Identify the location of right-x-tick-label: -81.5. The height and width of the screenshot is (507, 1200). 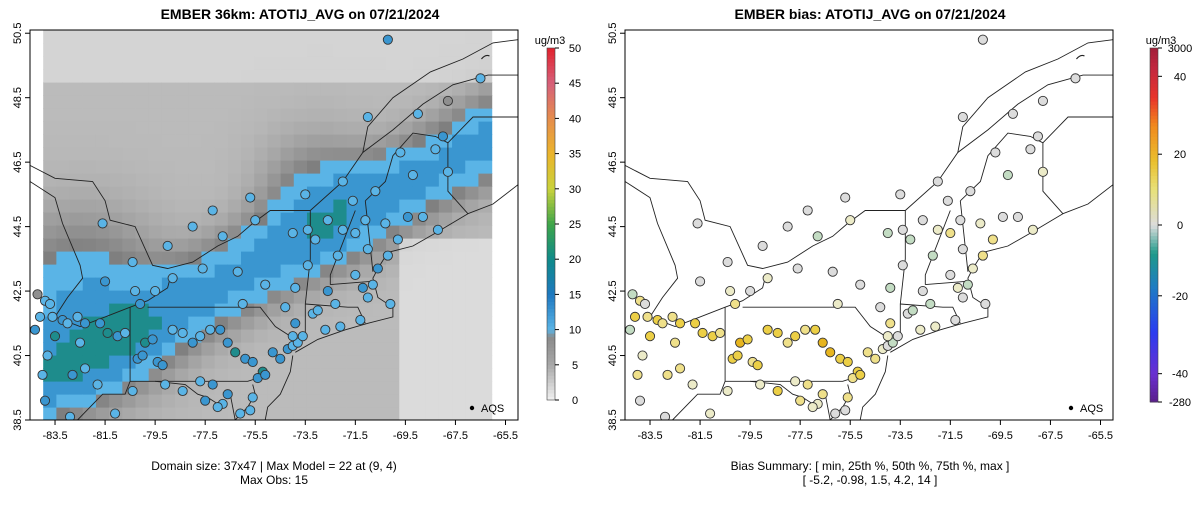
(700, 436).